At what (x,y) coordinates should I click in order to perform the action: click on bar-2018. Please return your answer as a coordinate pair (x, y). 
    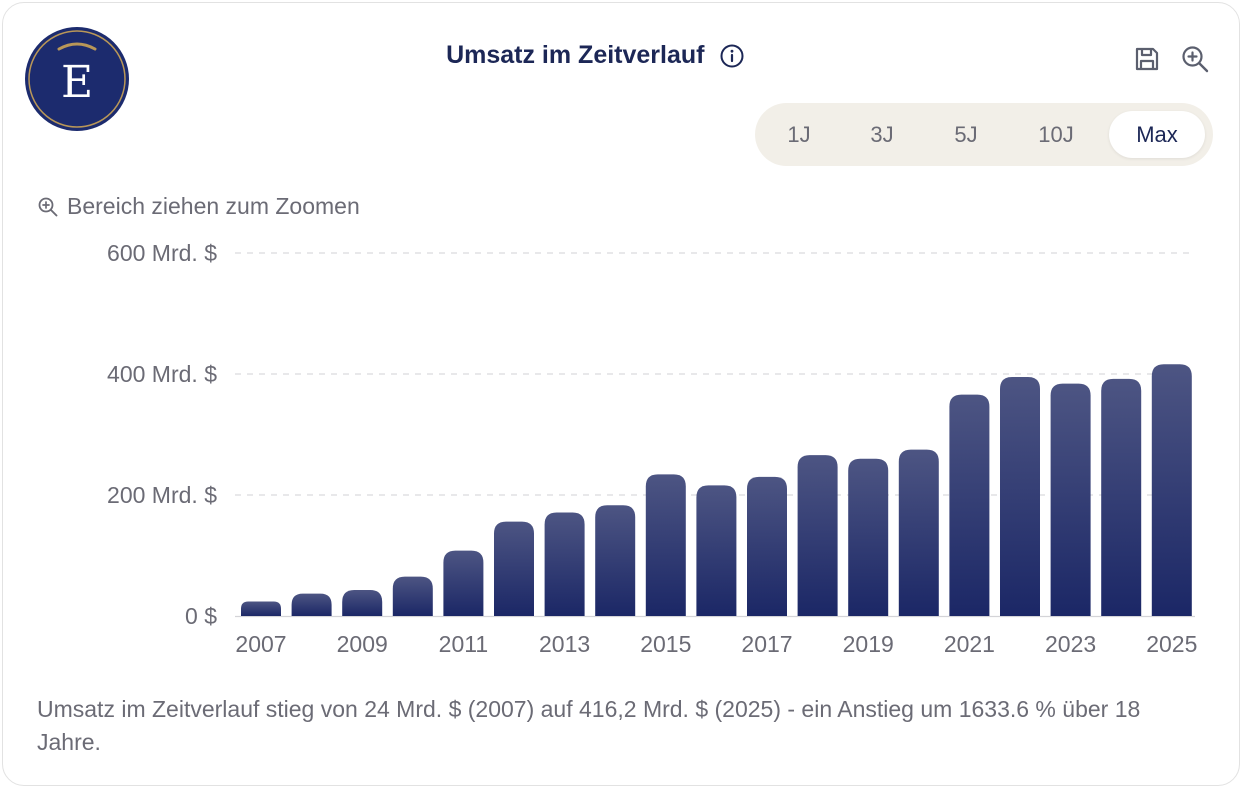
    Looking at the image, I should click on (817, 535).